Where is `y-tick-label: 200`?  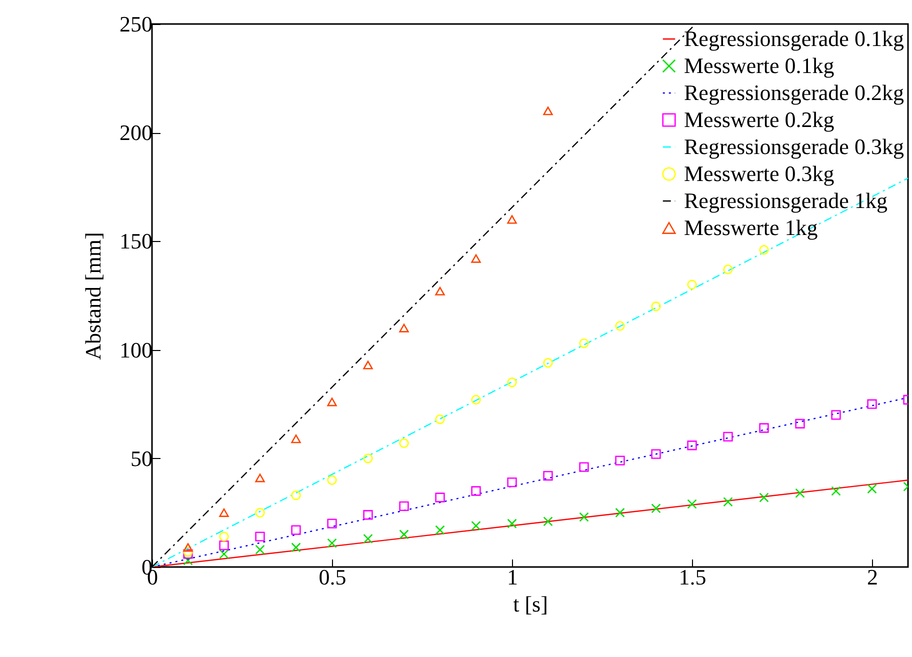
y-tick-label: 200 is located at coordinates (136, 133).